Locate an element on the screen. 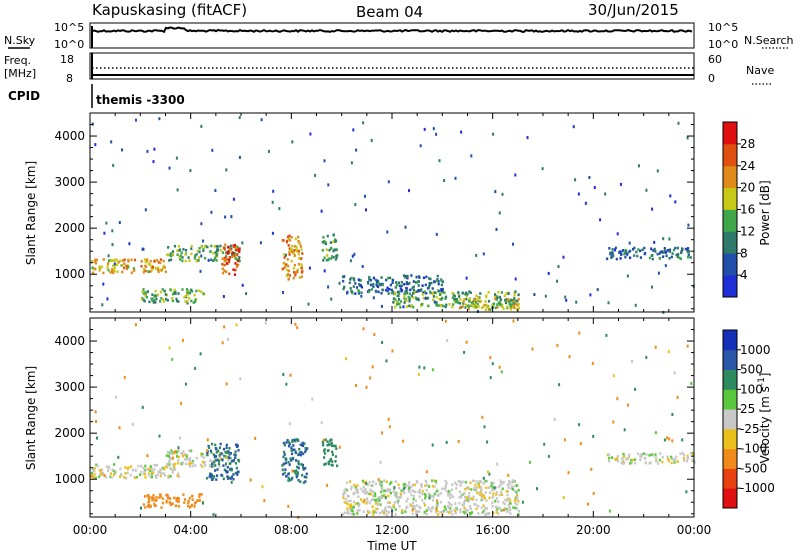 This screenshot has width=800, height=554. cpid-label: CPID is located at coordinates (24, 96).